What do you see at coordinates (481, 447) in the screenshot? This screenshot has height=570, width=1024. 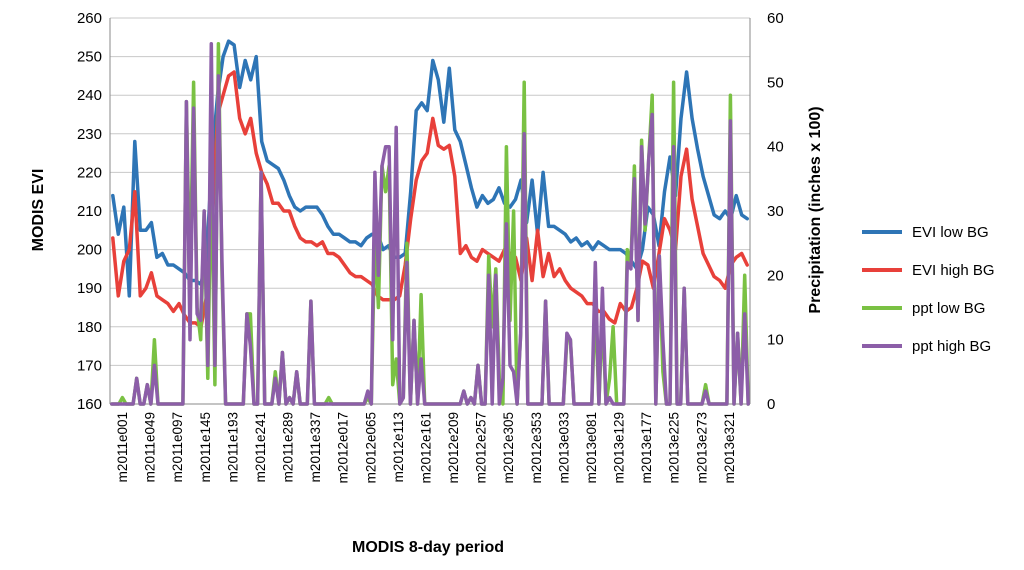 I see `x-tick-label: m2012e257` at bounding box center [481, 447].